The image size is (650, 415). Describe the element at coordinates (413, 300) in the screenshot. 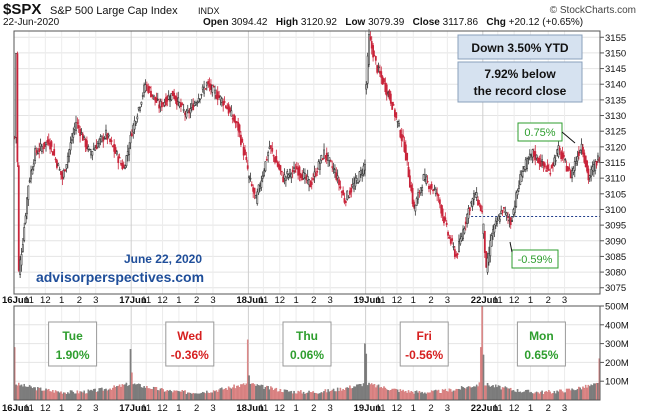

I see `time-tick-label: 1` at that location.